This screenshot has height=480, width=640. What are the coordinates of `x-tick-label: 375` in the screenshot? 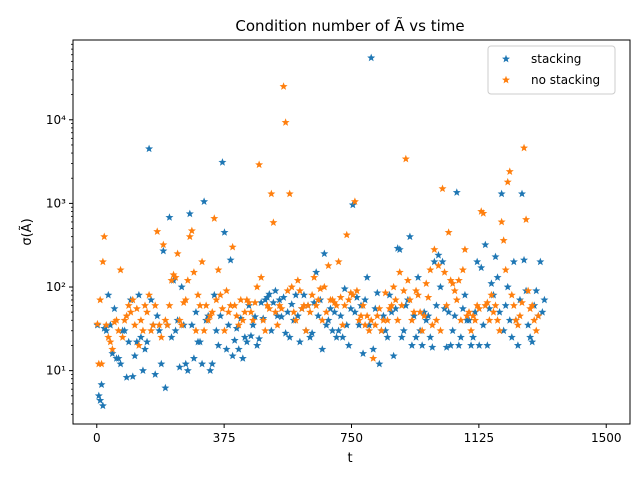 It's located at (224, 438).